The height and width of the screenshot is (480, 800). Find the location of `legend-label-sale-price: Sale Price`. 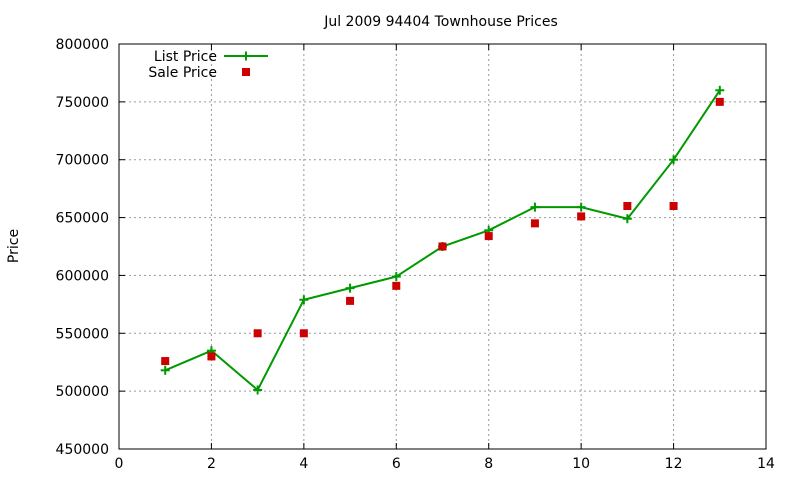

legend-label-sale-price: Sale Price is located at coordinates (182, 73).